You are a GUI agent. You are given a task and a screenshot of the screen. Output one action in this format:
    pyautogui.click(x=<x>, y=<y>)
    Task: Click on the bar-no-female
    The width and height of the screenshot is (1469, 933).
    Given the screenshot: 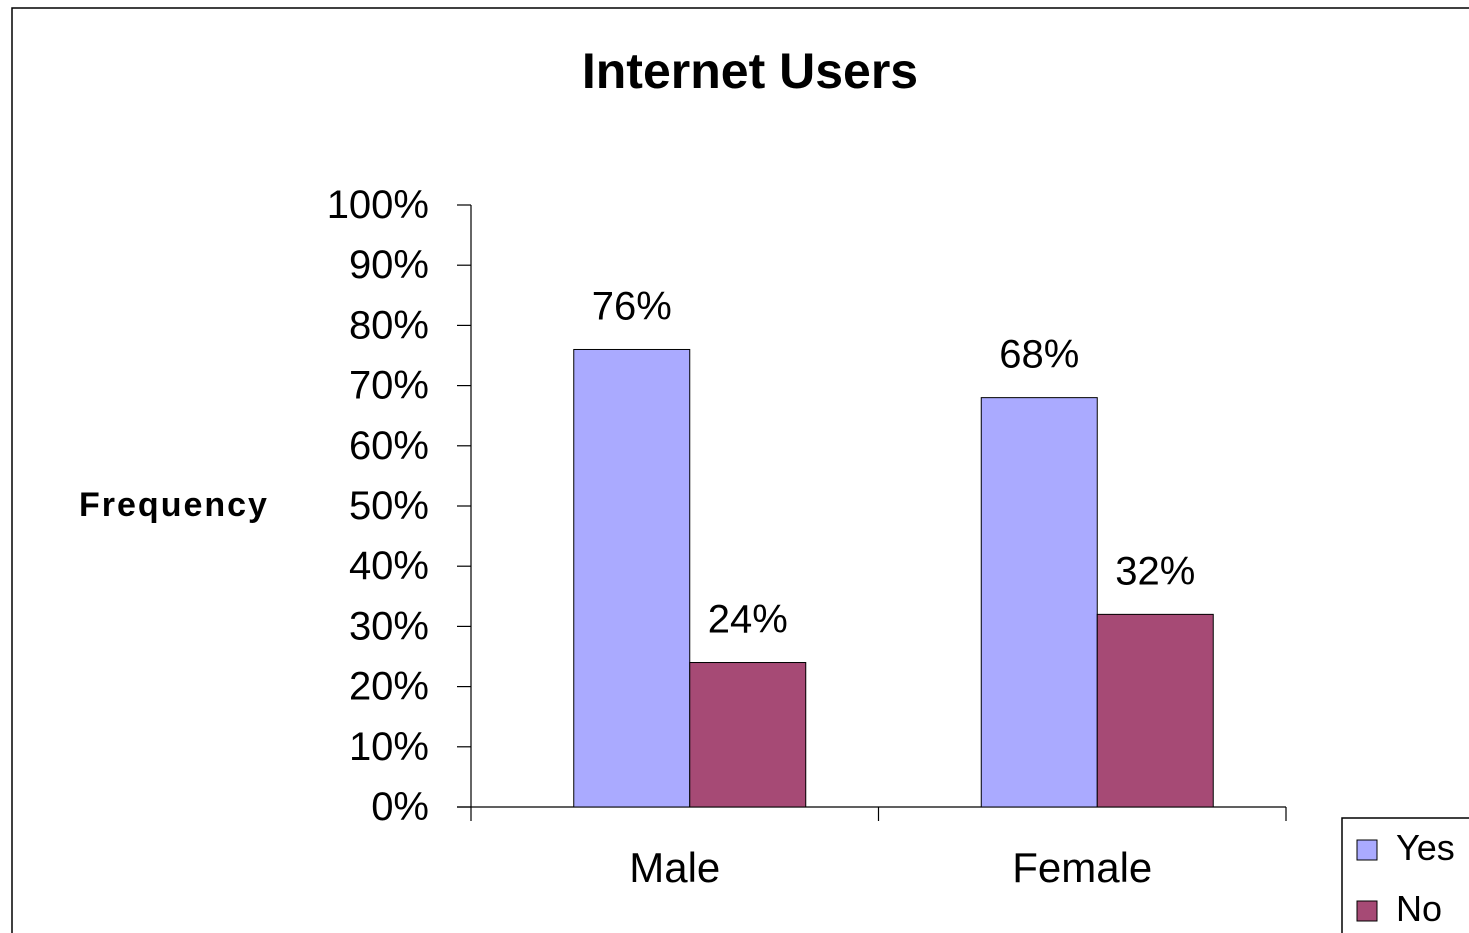 What is the action you would take?
    pyautogui.click(x=1155, y=710)
    